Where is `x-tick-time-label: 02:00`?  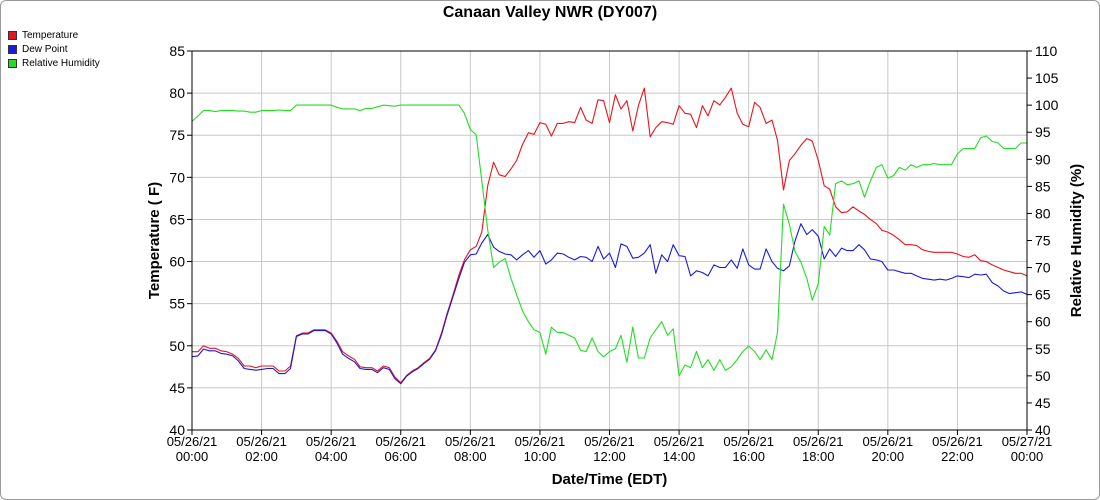 x-tick-time-label: 02:00 is located at coordinates (261, 456).